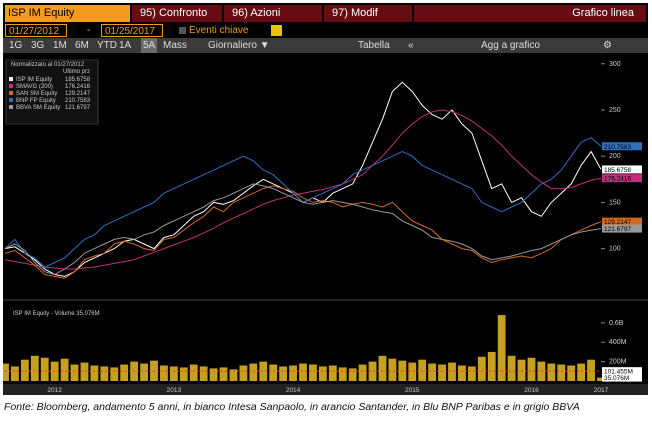 This screenshot has height=432, width=652. I want to click on y-tick-label: 300, so click(615, 64).